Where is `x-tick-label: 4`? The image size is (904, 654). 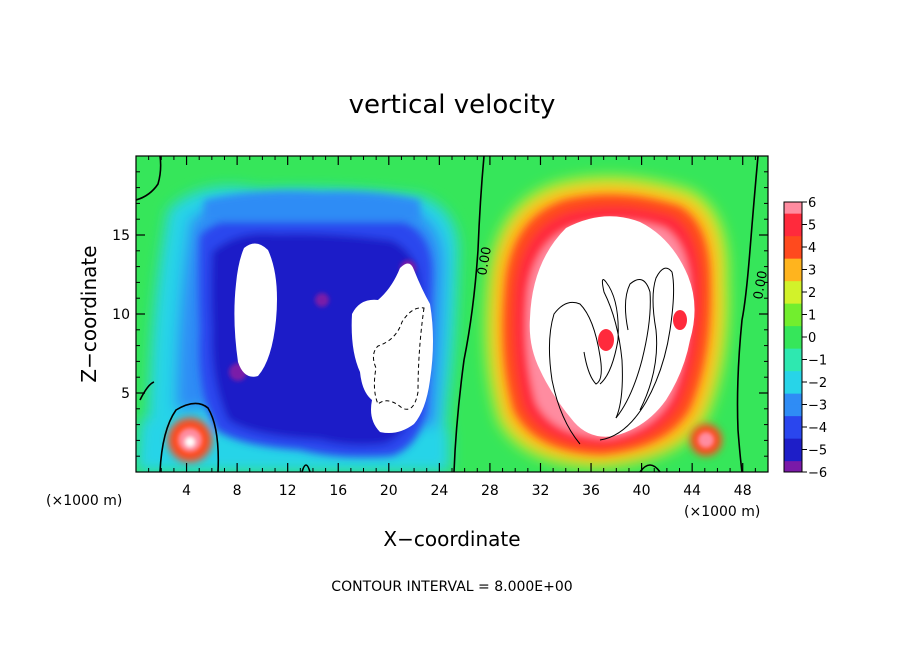
x-tick-label: 4 is located at coordinates (186, 491).